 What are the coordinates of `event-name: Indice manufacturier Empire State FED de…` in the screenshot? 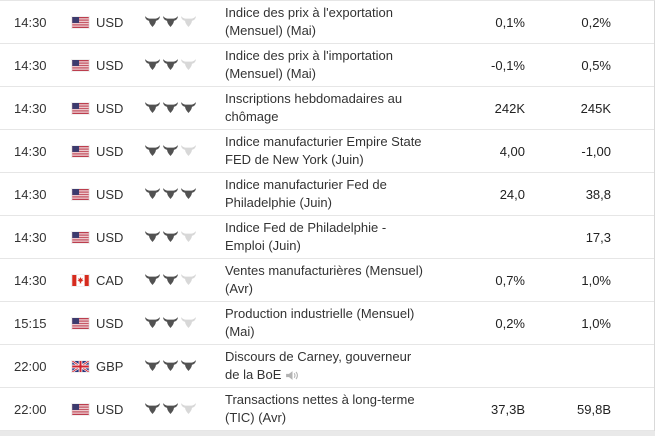 It's located at (323, 150).